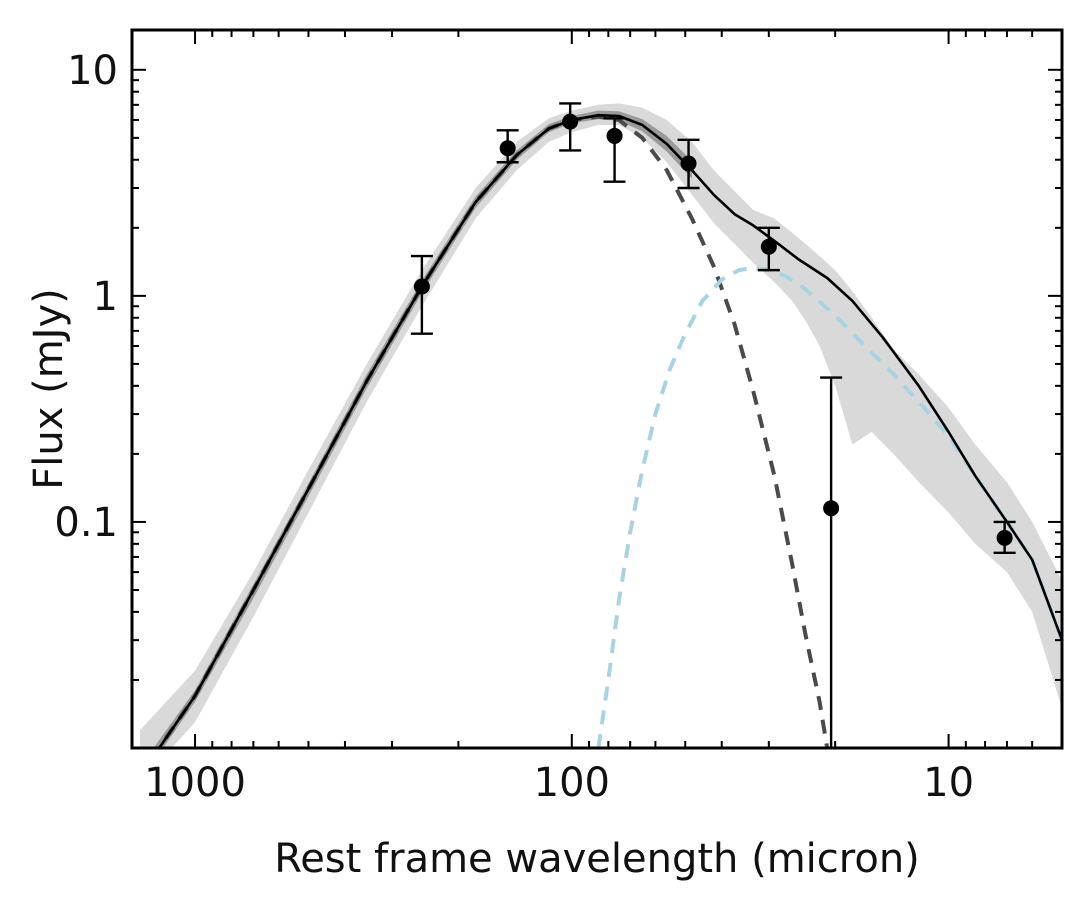  Describe the element at coordinates (105, 297) in the screenshot. I see `y-tick-label: 1` at that location.